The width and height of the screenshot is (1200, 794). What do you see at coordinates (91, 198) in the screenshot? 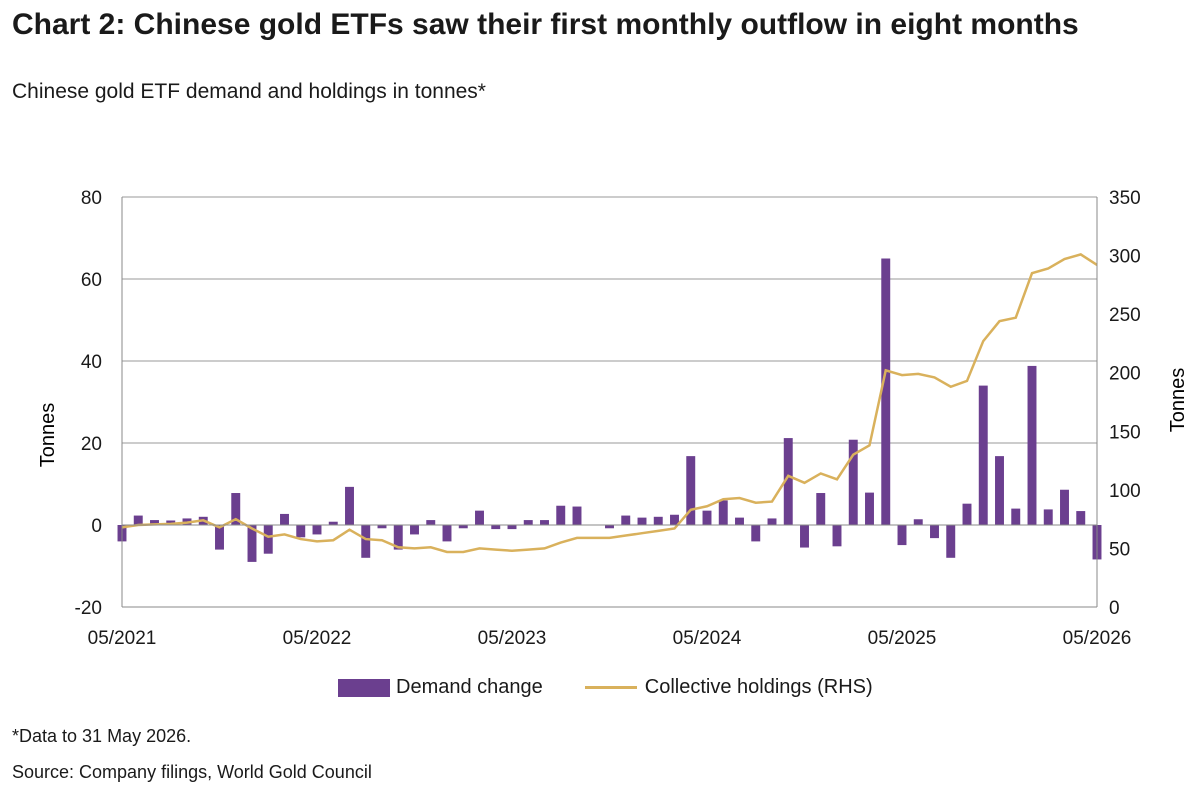
I see `left-tick-label: 80` at bounding box center [91, 198].